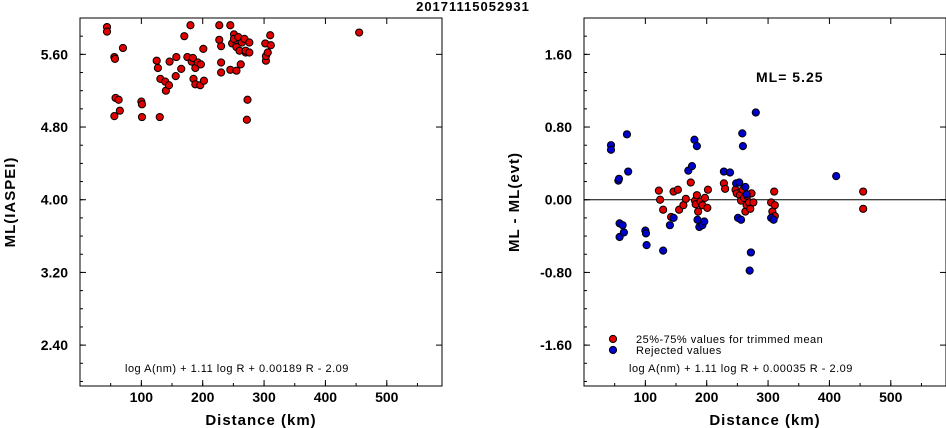 This screenshot has height=428, width=946. I want to click on y-tick-label: 4.80, so click(54, 127).